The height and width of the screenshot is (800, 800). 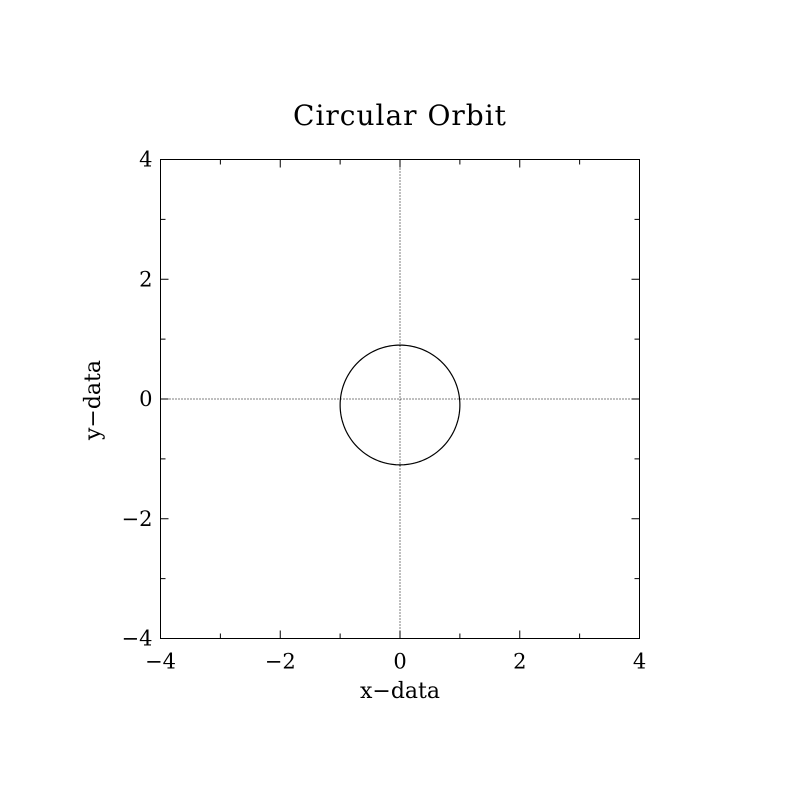 I want to click on x-tick-label: 4, so click(x=639, y=662).